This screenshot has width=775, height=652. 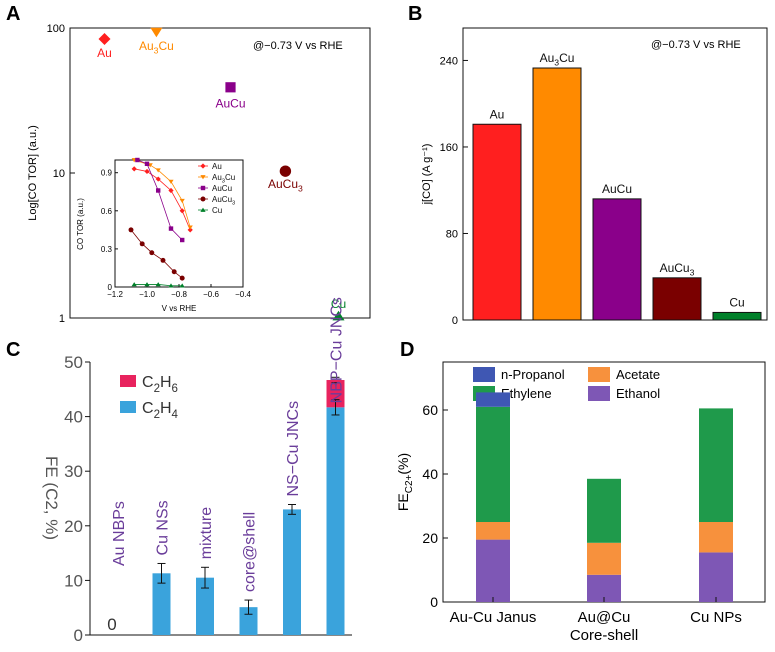 I want to click on b-bar-label-main: Au, so click(x=547, y=58).